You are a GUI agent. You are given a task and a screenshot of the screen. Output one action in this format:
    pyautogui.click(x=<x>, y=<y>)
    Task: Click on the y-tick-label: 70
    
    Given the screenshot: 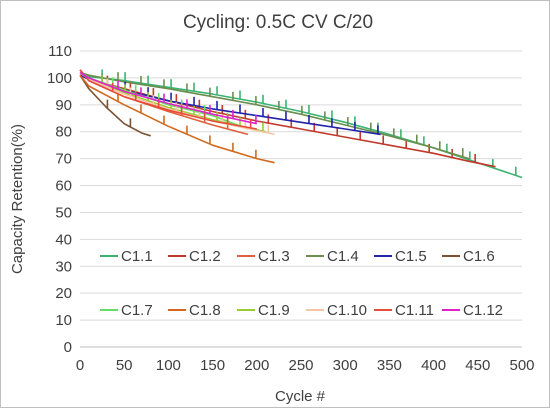 What is the action you would take?
    pyautogui.click(x=63, y=159)
    